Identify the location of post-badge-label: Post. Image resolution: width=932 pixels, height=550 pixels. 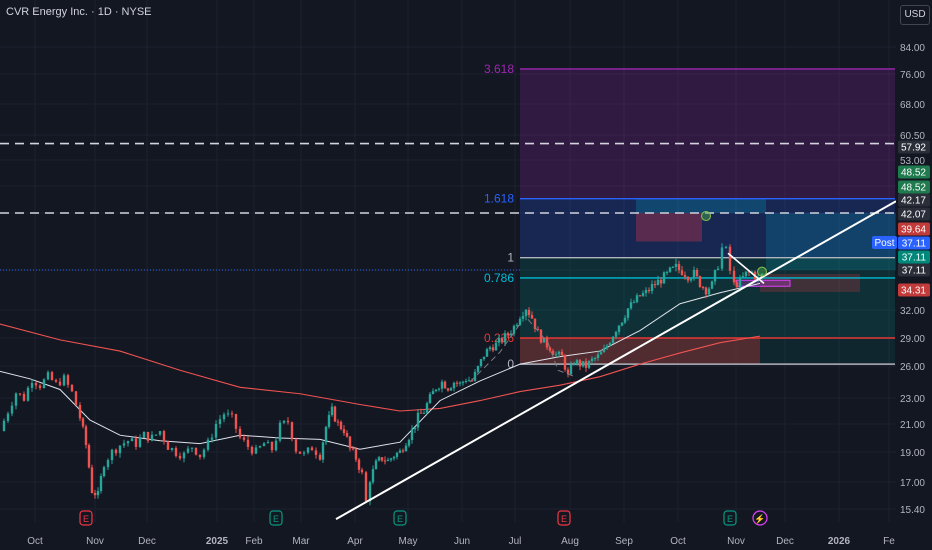
(884, 243).